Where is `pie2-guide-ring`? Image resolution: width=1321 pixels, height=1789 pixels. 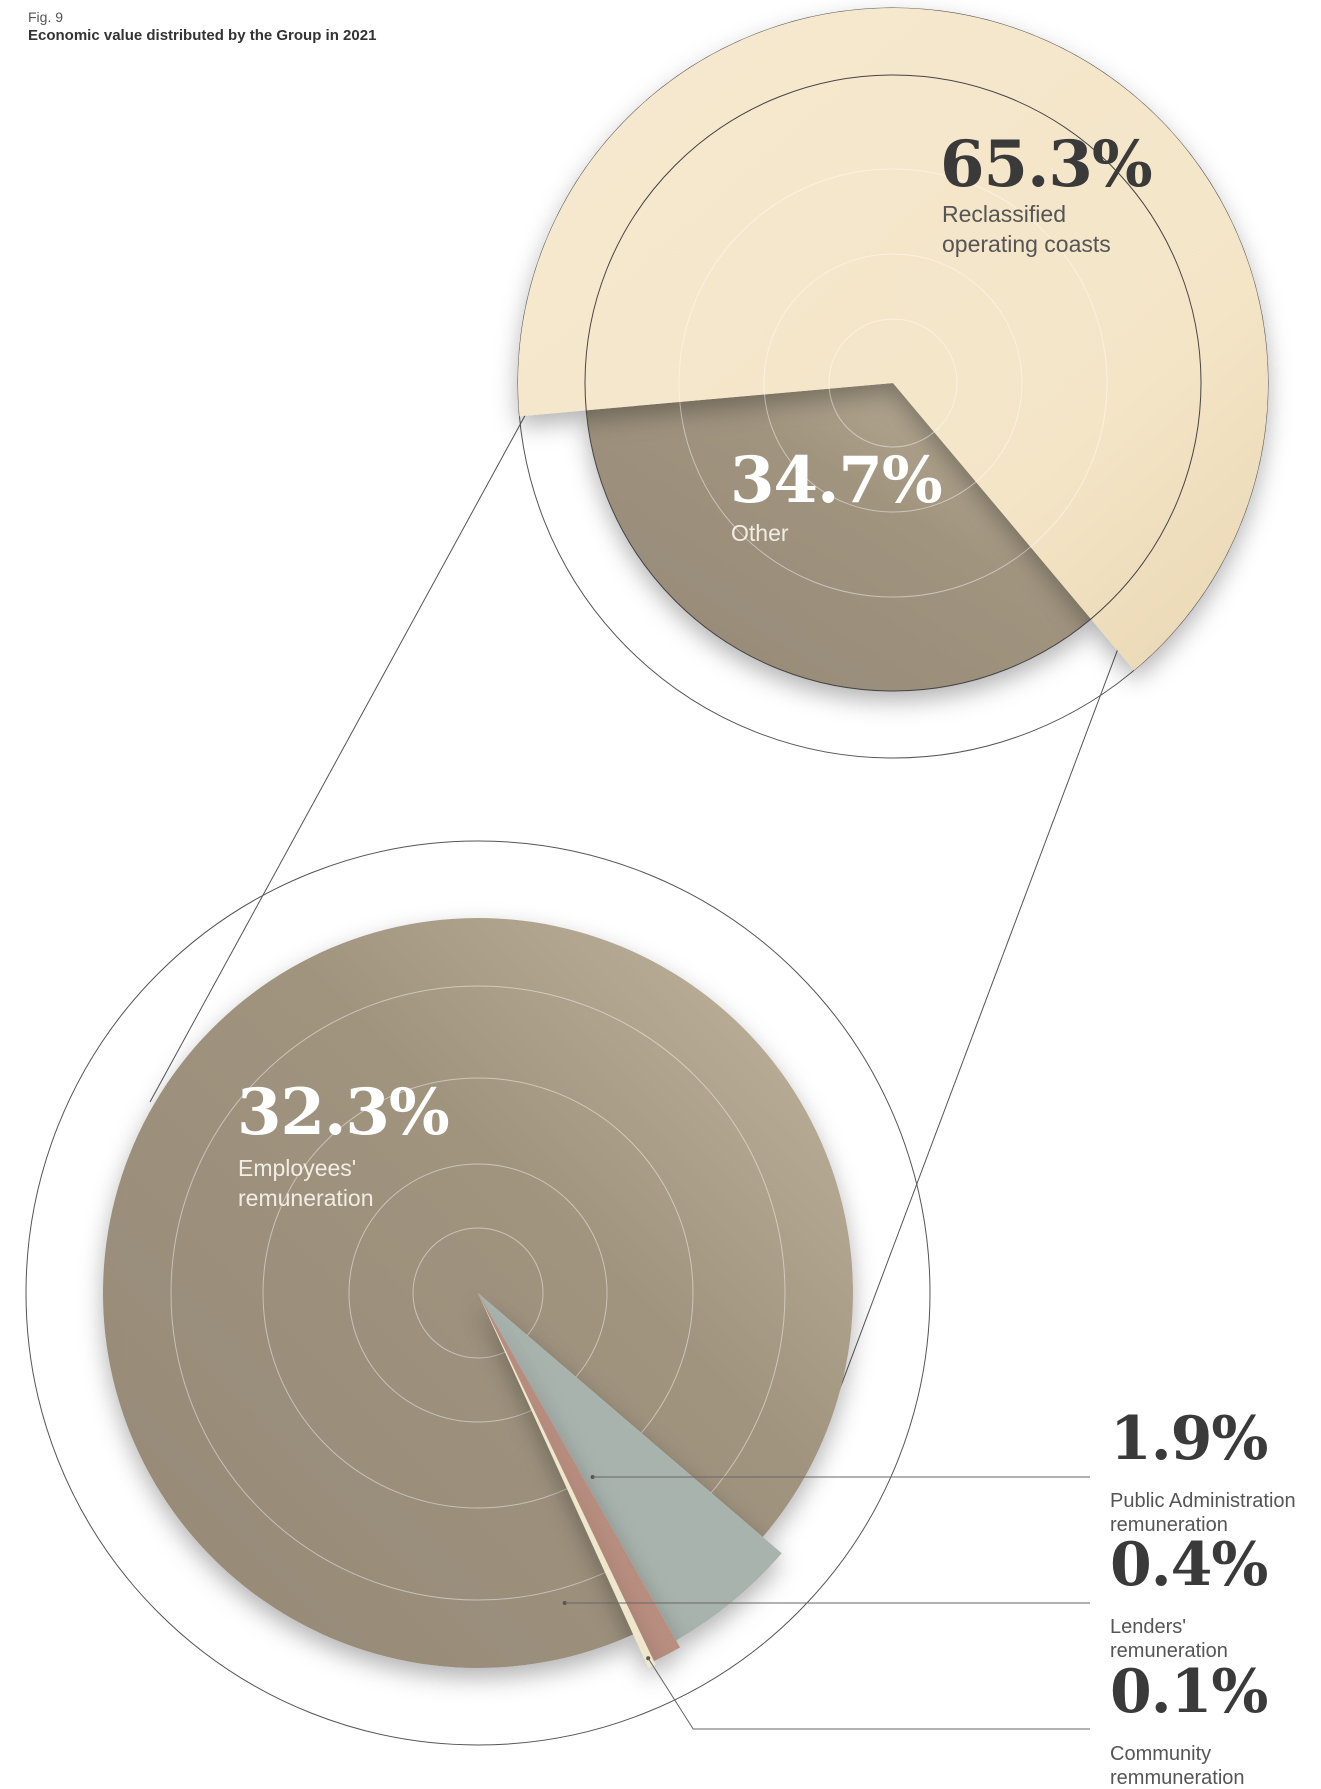 pie2-guide-ring is located at coordinates (478, 1293).